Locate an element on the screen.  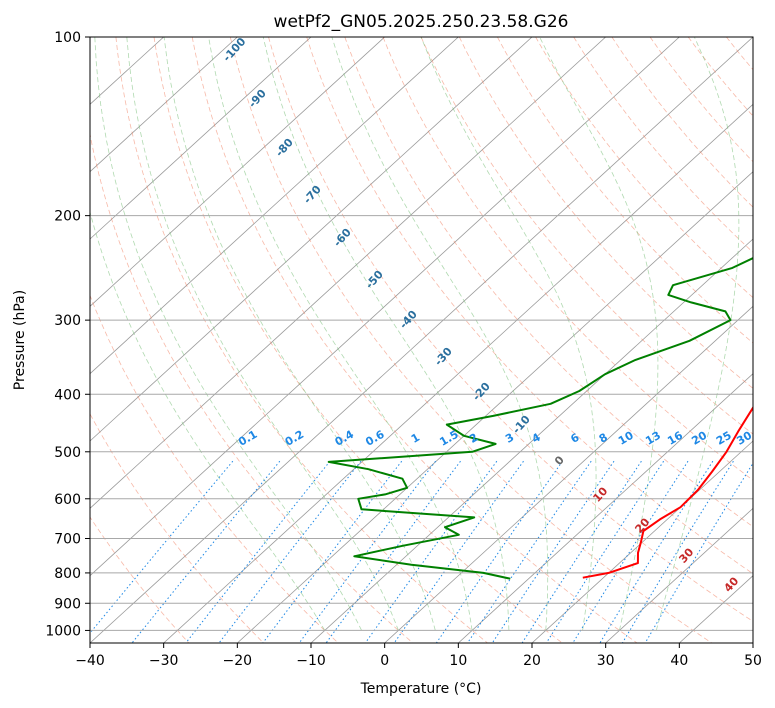
y-tick-label: 300 is located at coordinates (67, 321).